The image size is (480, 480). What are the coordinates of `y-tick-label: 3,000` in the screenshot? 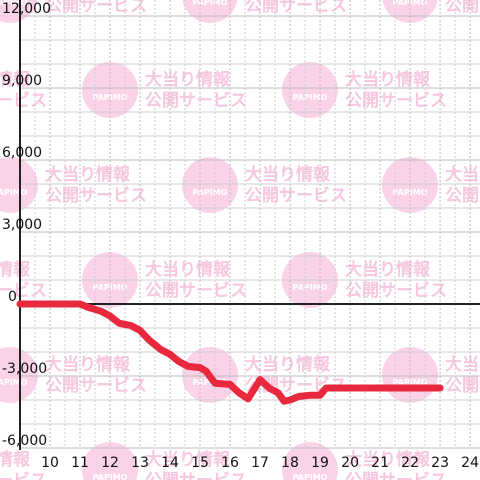 It's located at (22, 225).